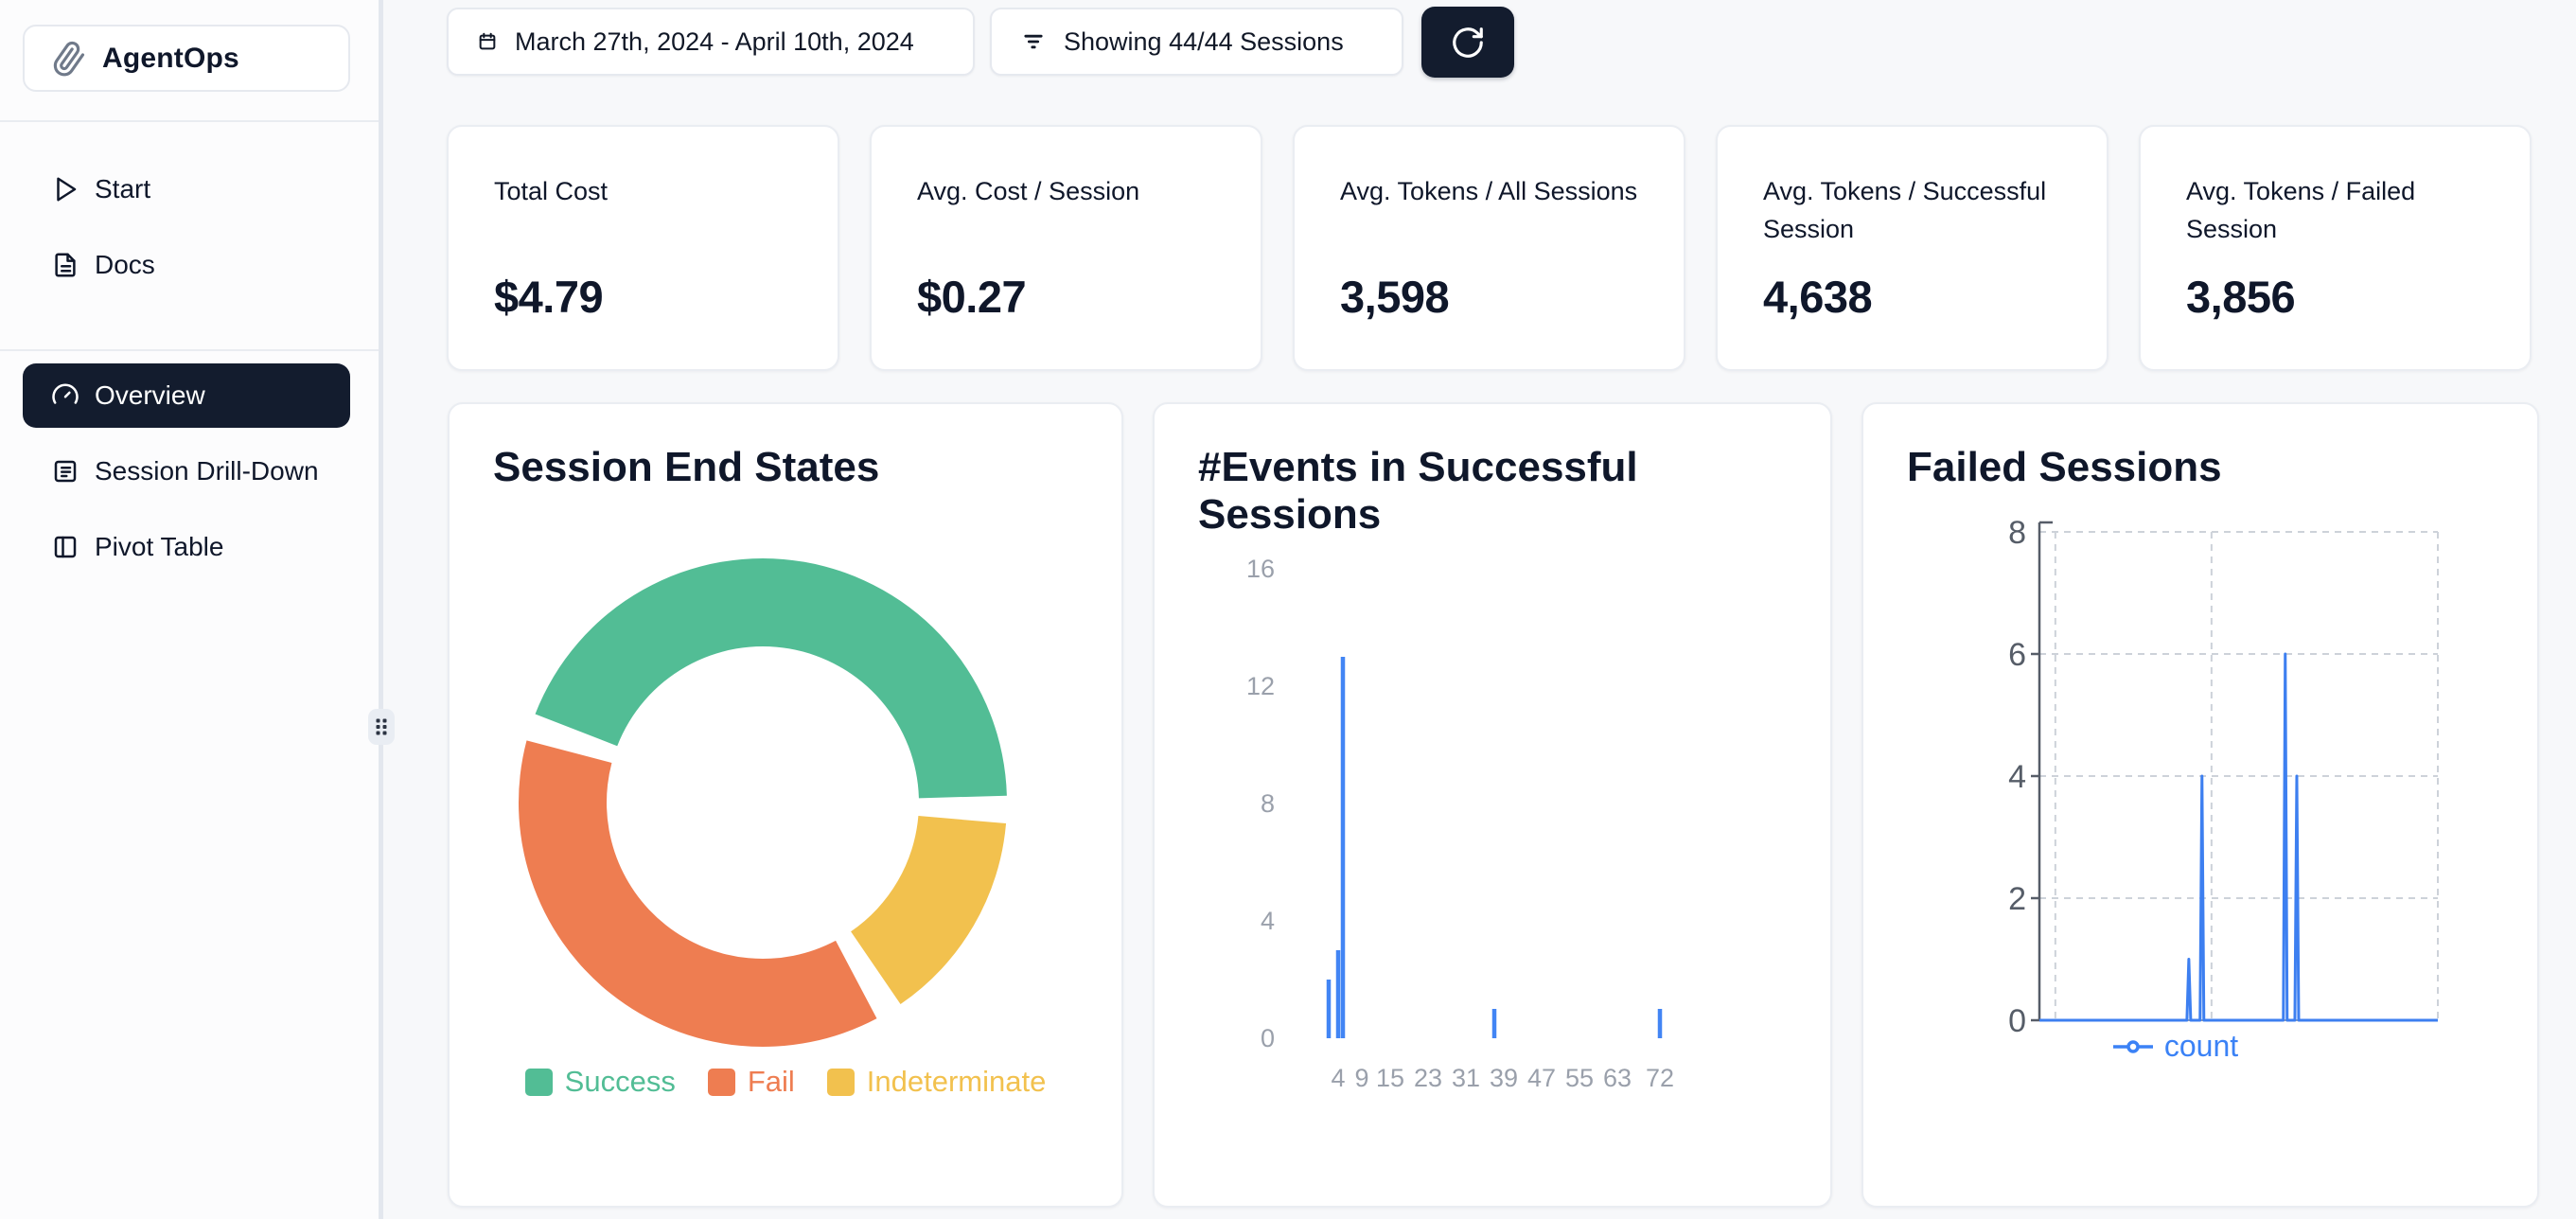 The width and height of the screenshot is (2576, 1219). I want to click on y-tick-label: 12, so click(1260, 686).